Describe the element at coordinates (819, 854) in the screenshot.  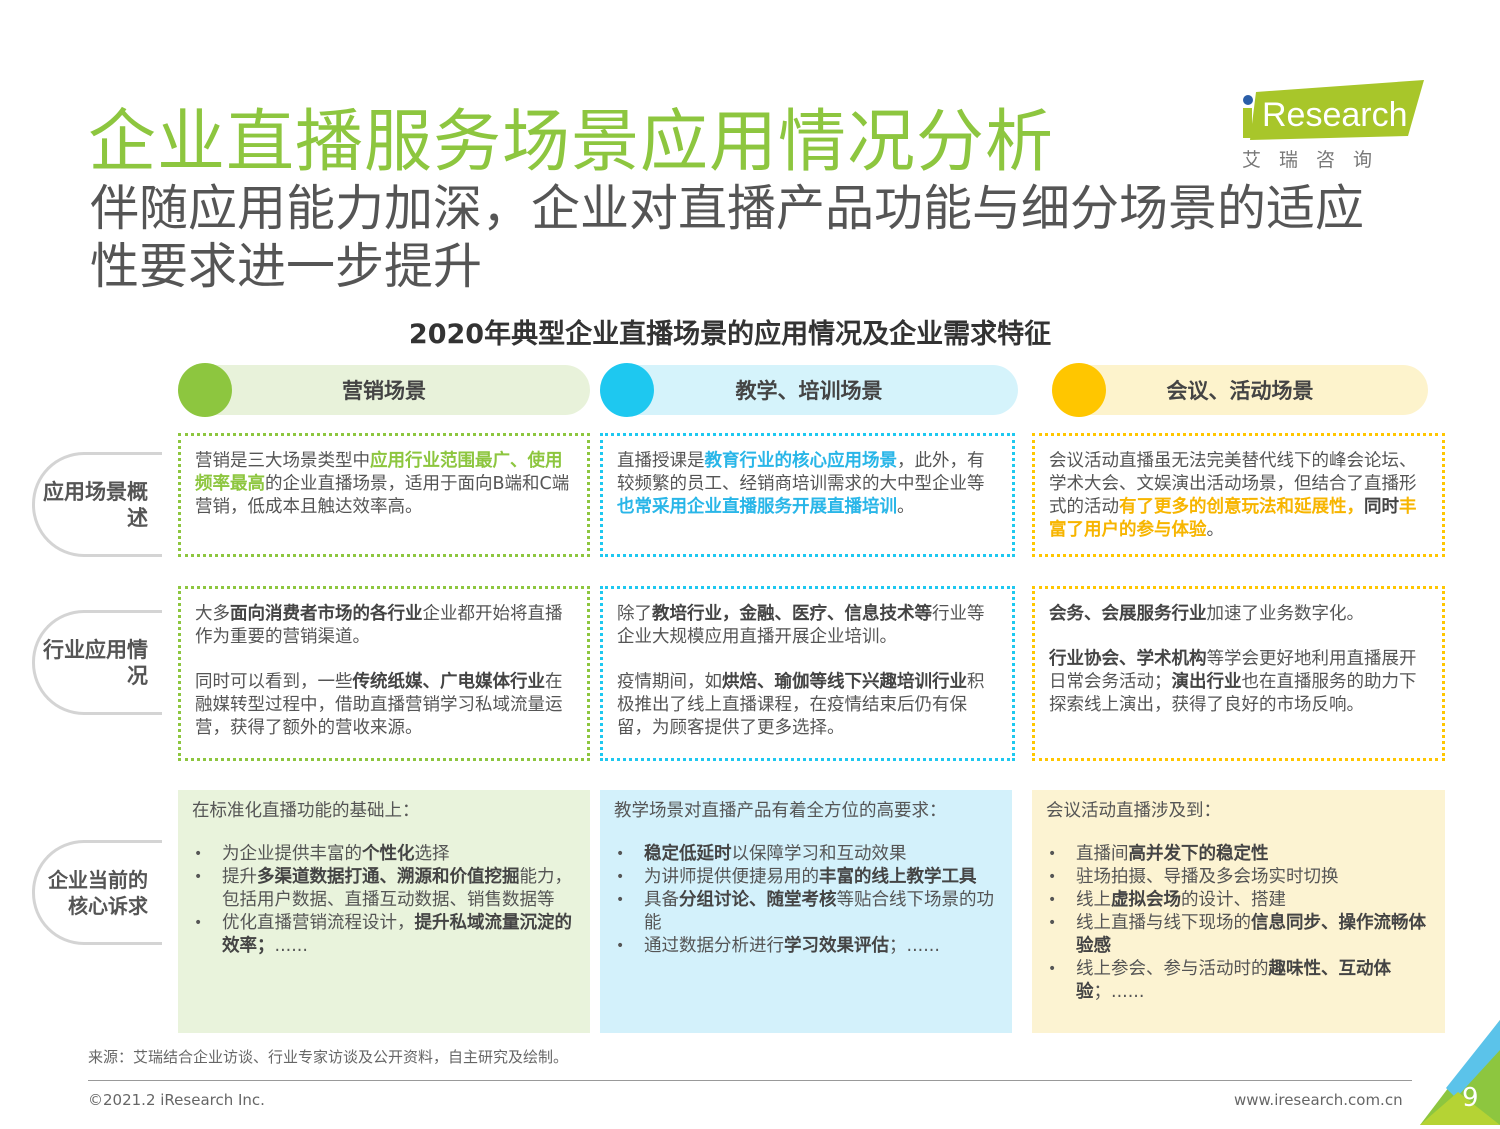
I see `text-segment: 以保障学习和互动效果` at that location.